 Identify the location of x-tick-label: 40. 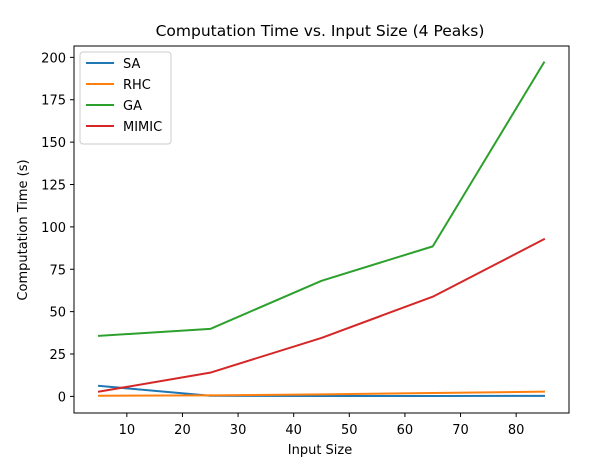
(293, 430).